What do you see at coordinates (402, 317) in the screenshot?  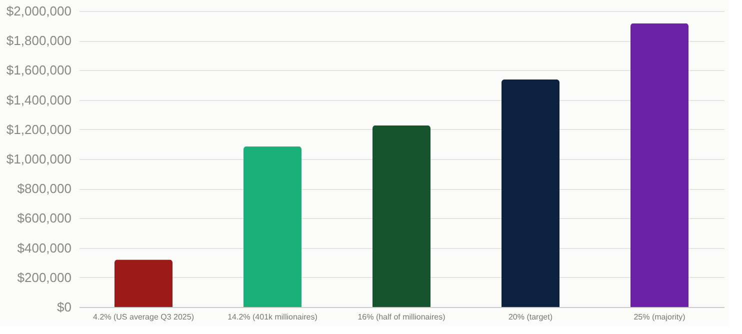 I see `x-tick-label: 16% (half of millionaires)` at bounding box center [402, 317].